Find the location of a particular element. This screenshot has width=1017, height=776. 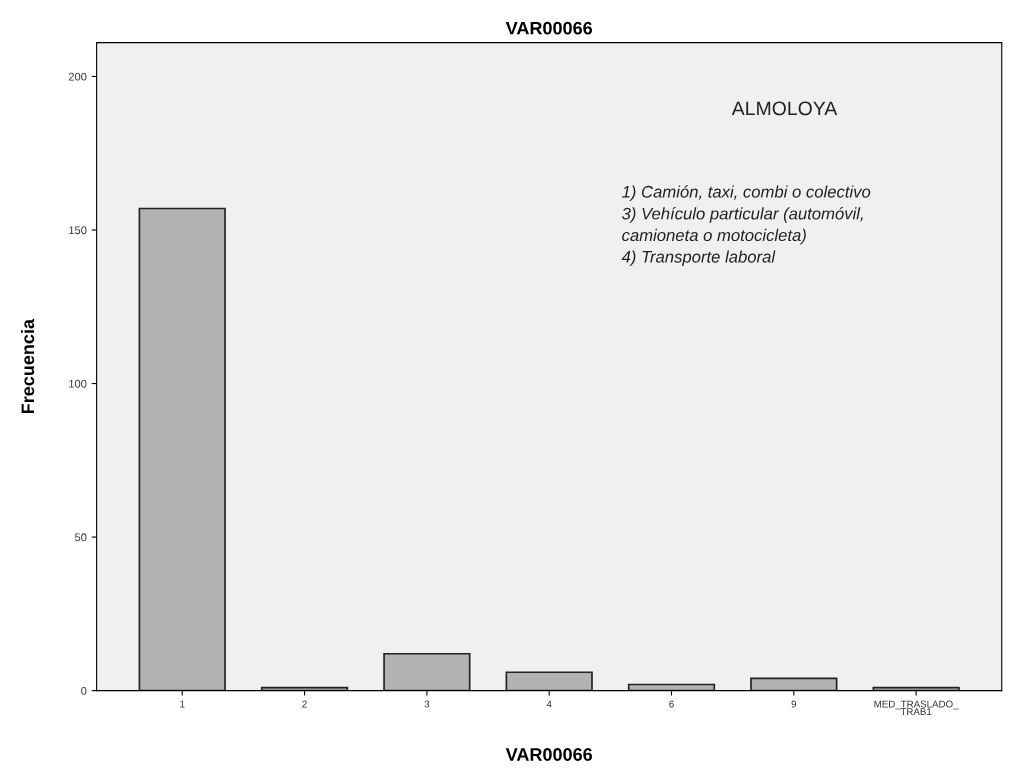

chart-title: VAR00066 is located at coordinates (549, 28).